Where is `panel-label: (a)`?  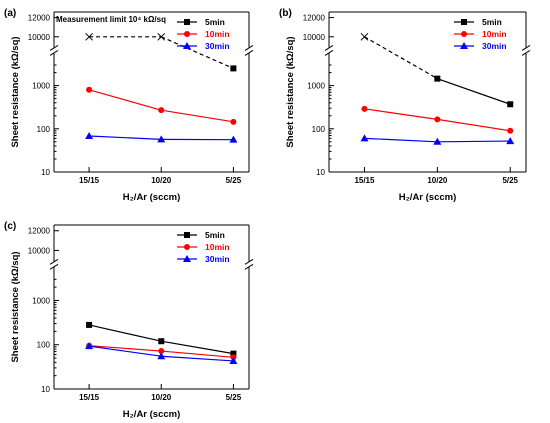
panel-label: (a) is located at coordinates (10, 13).